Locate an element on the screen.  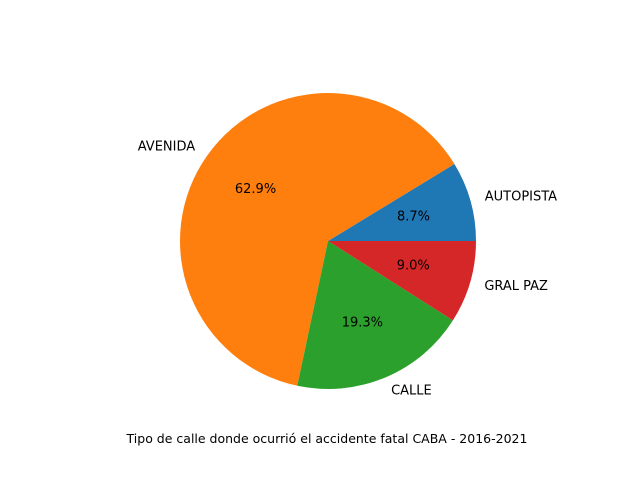
percentage-label-autopista: 8.7% is located at coordinates (413, 217).